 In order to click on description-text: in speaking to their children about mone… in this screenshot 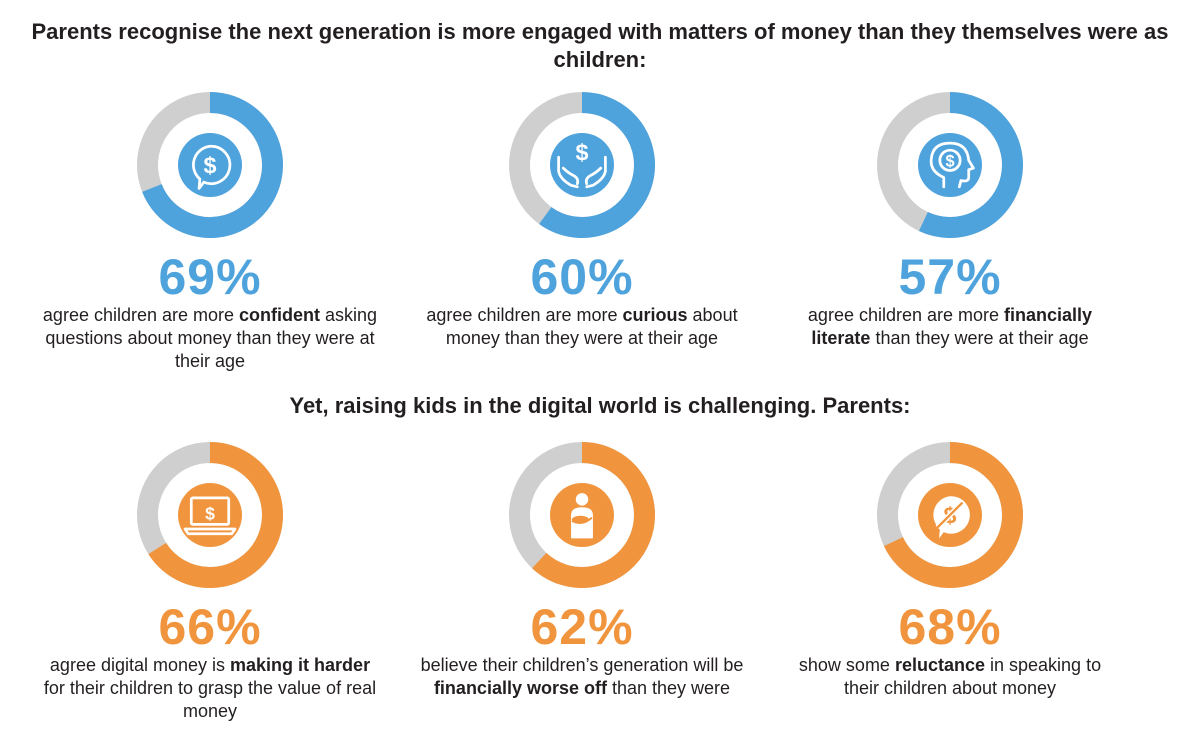, I will do `click(972, 676)`.